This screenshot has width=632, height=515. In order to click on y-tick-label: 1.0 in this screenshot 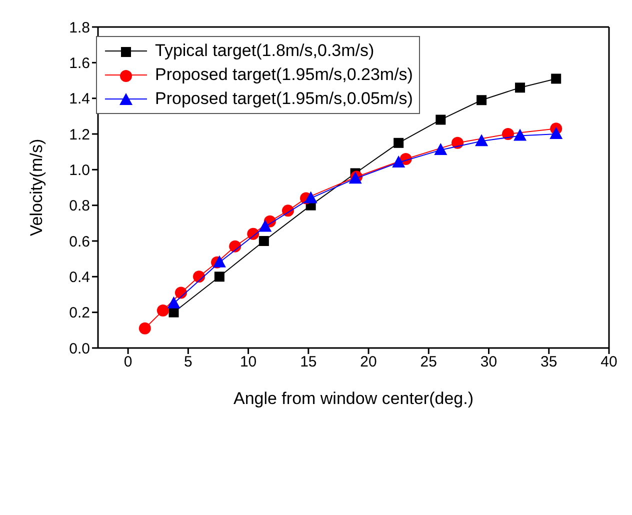, I will do `click(79, 170)`.